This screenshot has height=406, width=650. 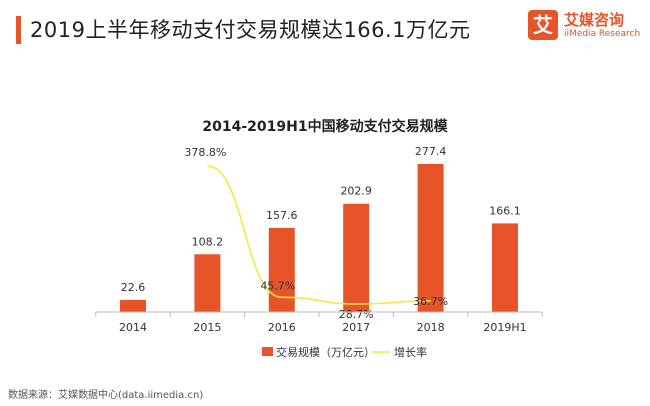 I want to click on bar-value-label: 108.2, so click(x=208, y=241).